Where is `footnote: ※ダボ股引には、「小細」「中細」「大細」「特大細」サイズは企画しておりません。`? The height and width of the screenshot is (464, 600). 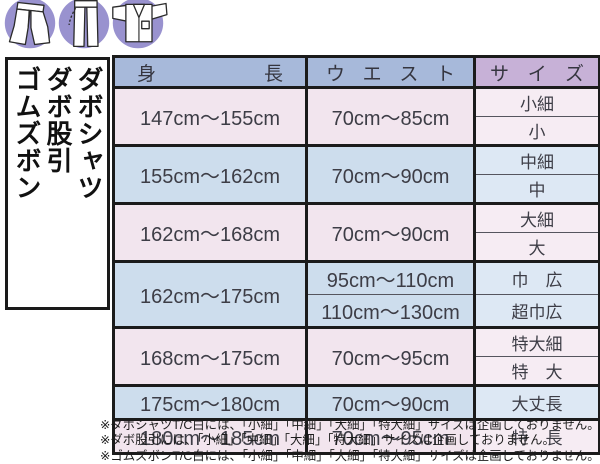
footnote: ※ダボ股引には、「小細」「中細」「大細」「特大細」サイズは企画しておりません。 is located at coordinates (327, 440).